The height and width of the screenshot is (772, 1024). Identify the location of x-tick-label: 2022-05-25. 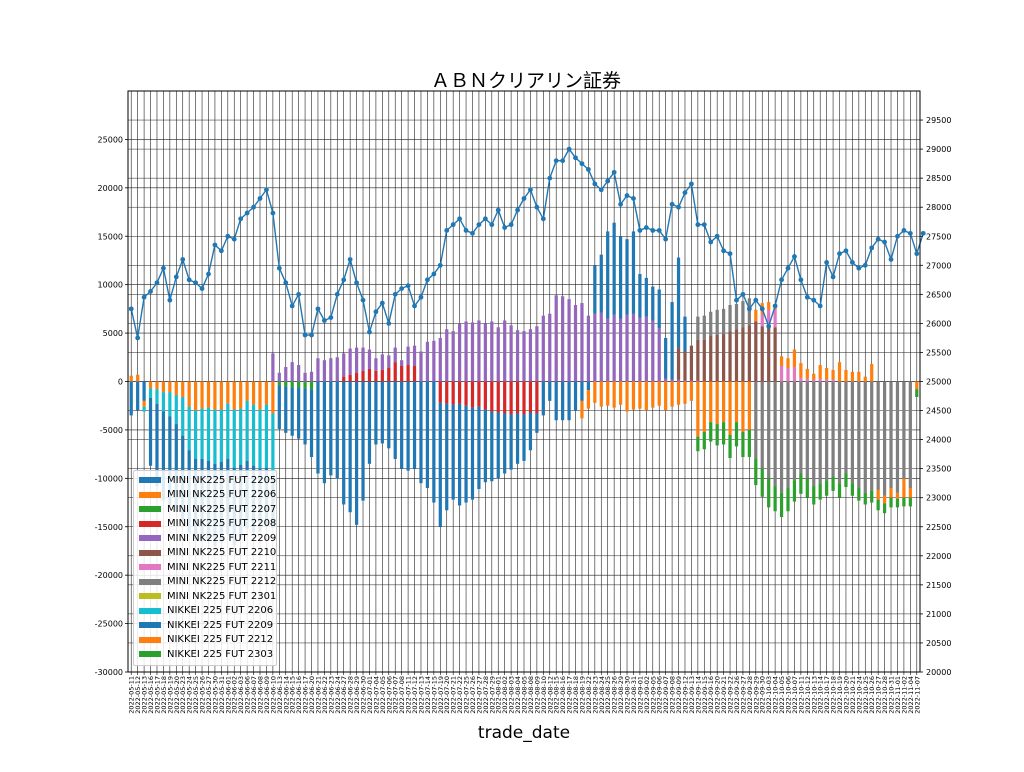
(196, 695).